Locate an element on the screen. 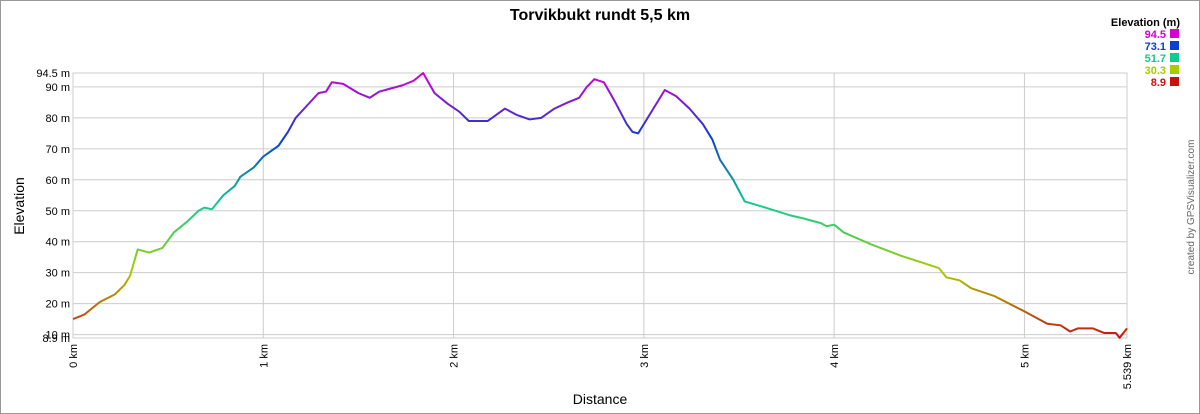 This screenshot has width=1200, height=414. legend-value: 30.3 is located at coordinates (1155, 71).